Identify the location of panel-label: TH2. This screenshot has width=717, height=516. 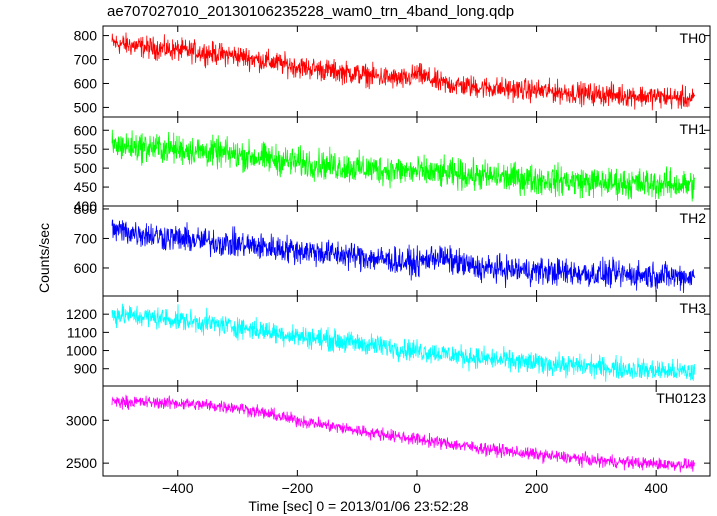
(693, 218).